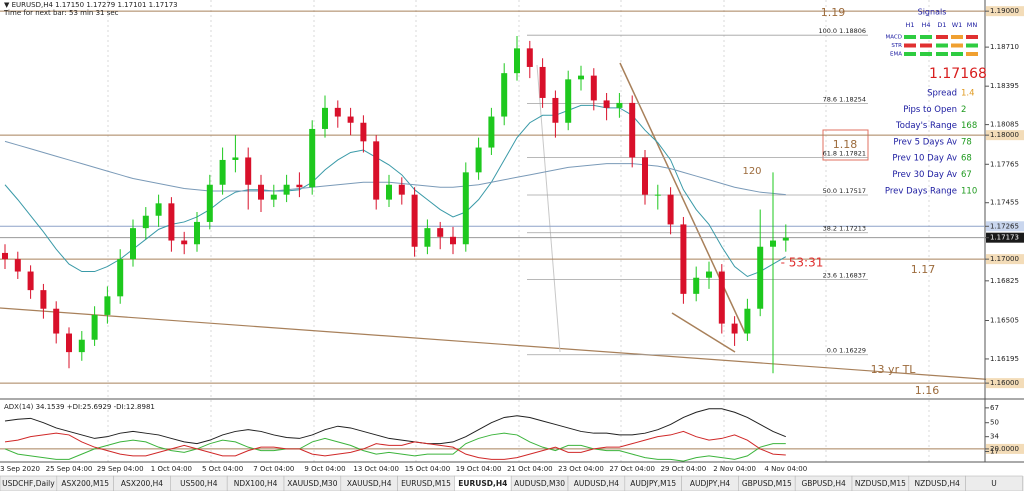 The width and height of the screenshot is (1024, 491). I want to click on tab-label: AUDUSD,M30, so click(539, 483).